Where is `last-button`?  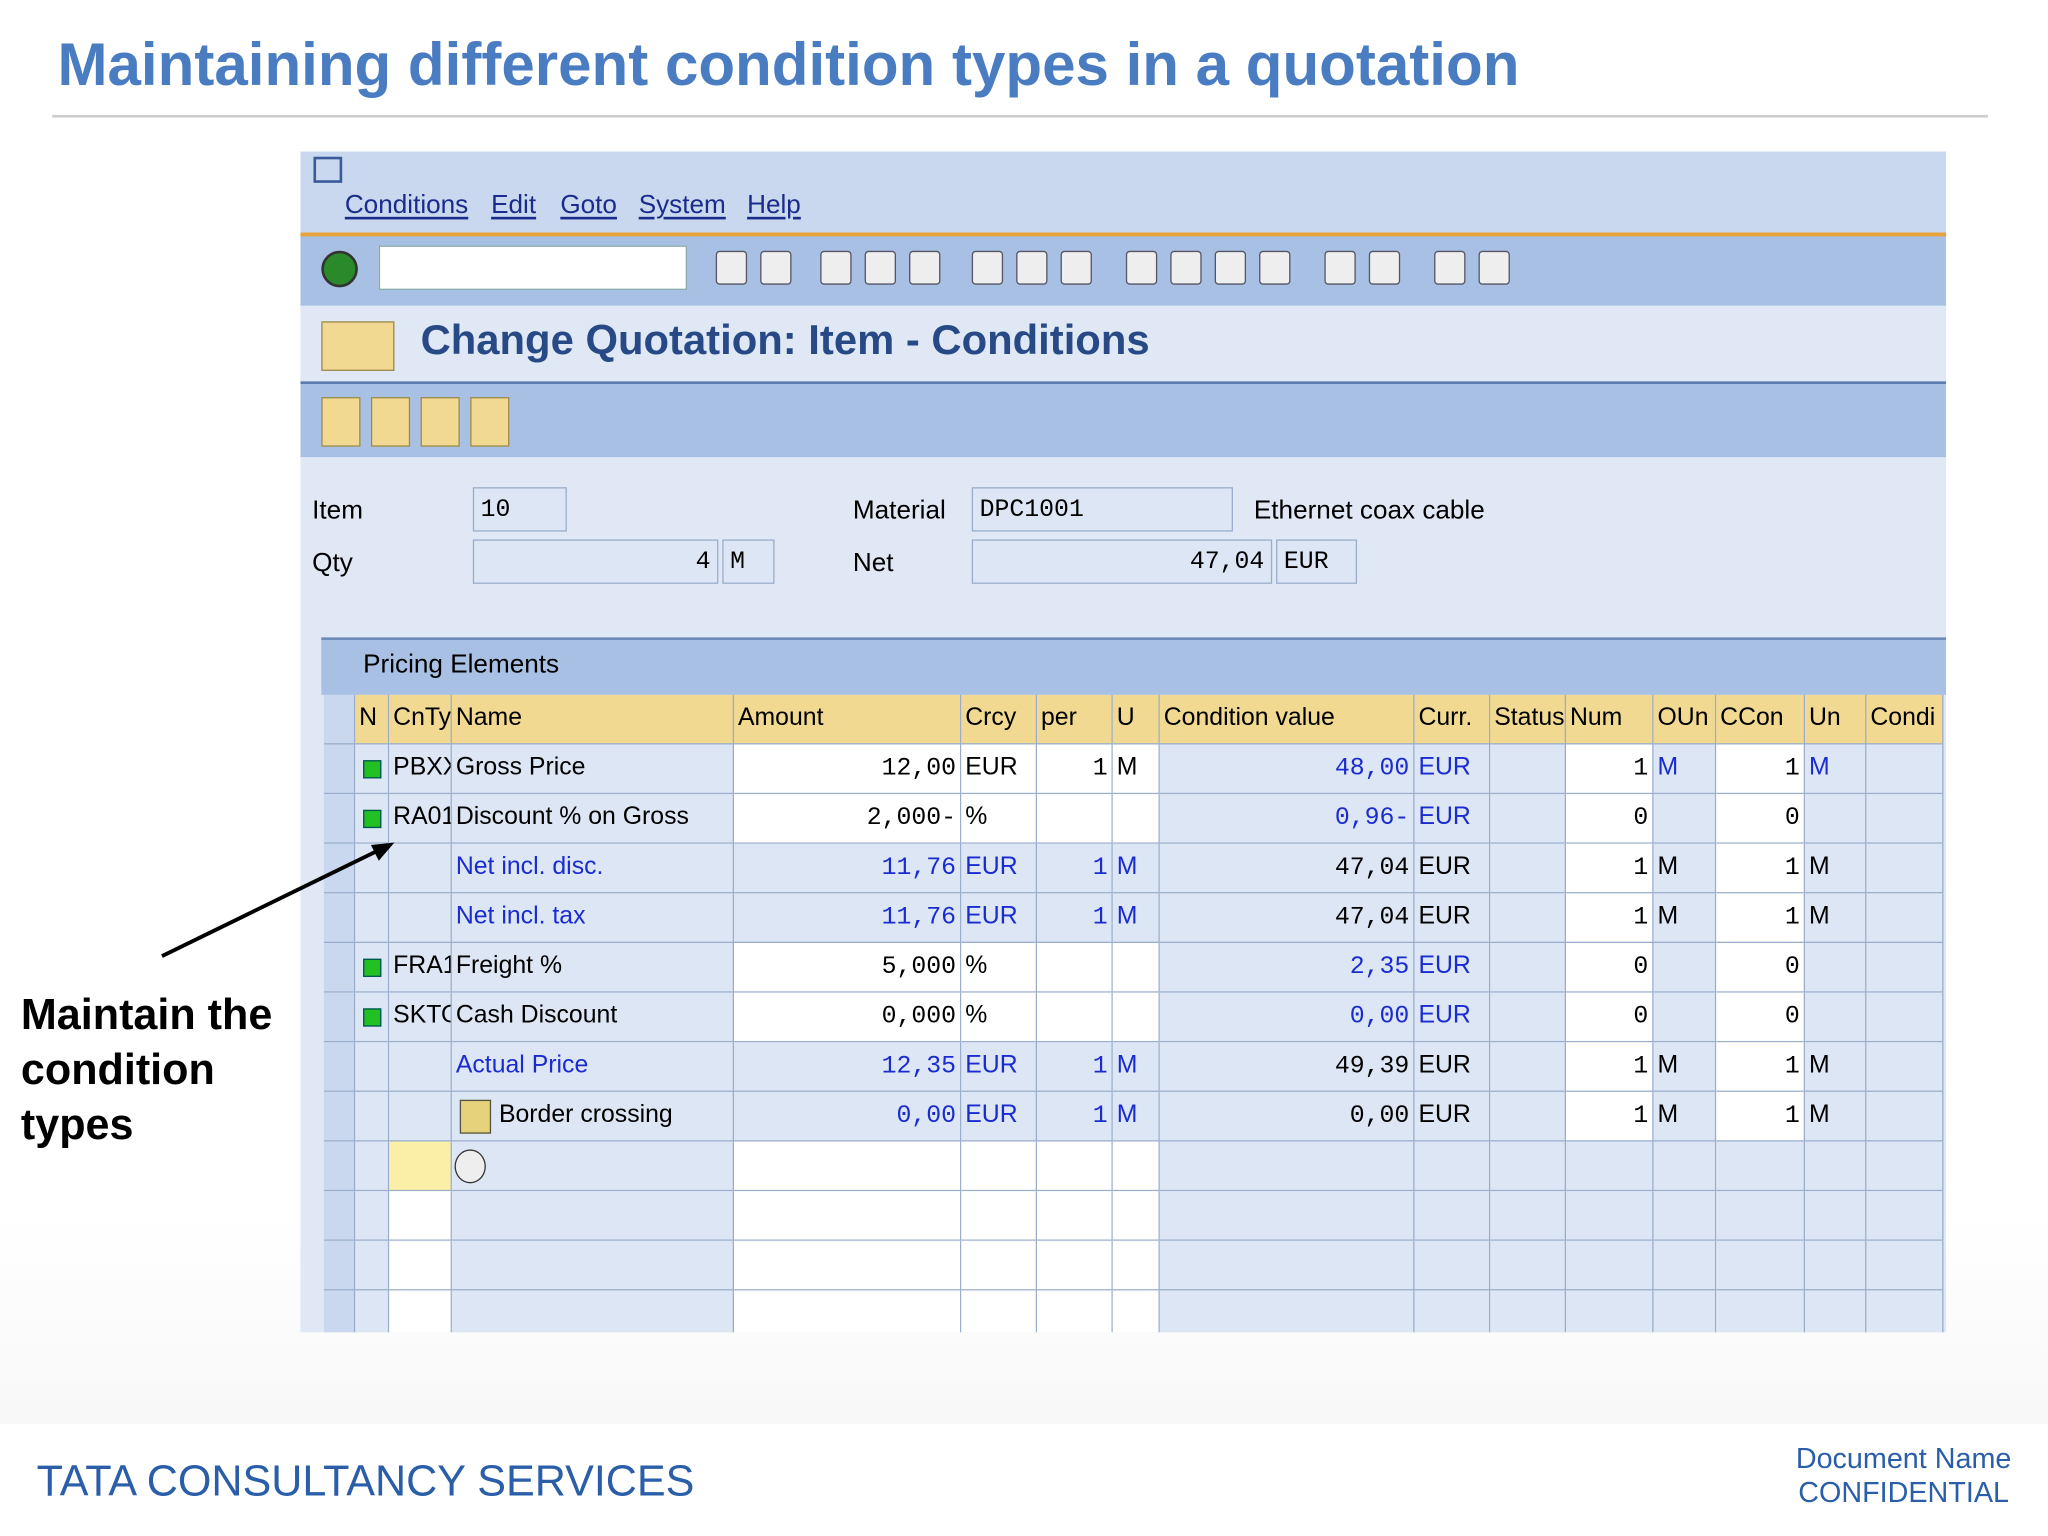 last-button is located at coordinates (490, 422).